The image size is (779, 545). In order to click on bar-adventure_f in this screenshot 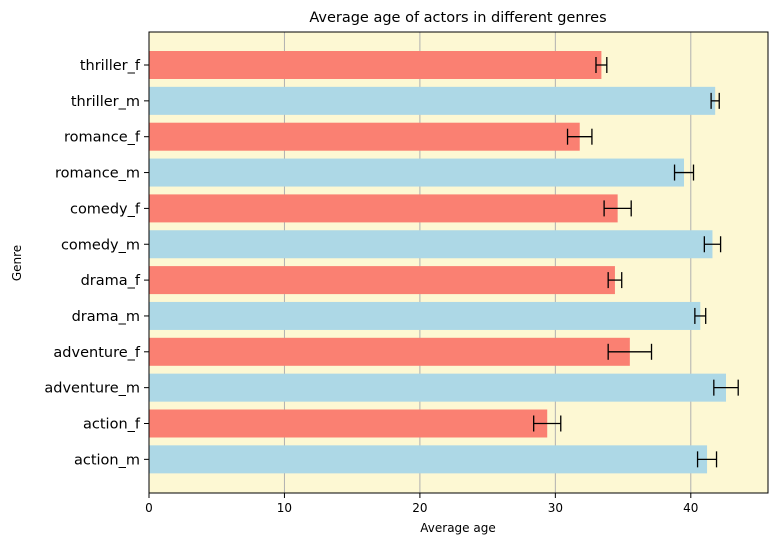, I will do `click(389, 351)`.